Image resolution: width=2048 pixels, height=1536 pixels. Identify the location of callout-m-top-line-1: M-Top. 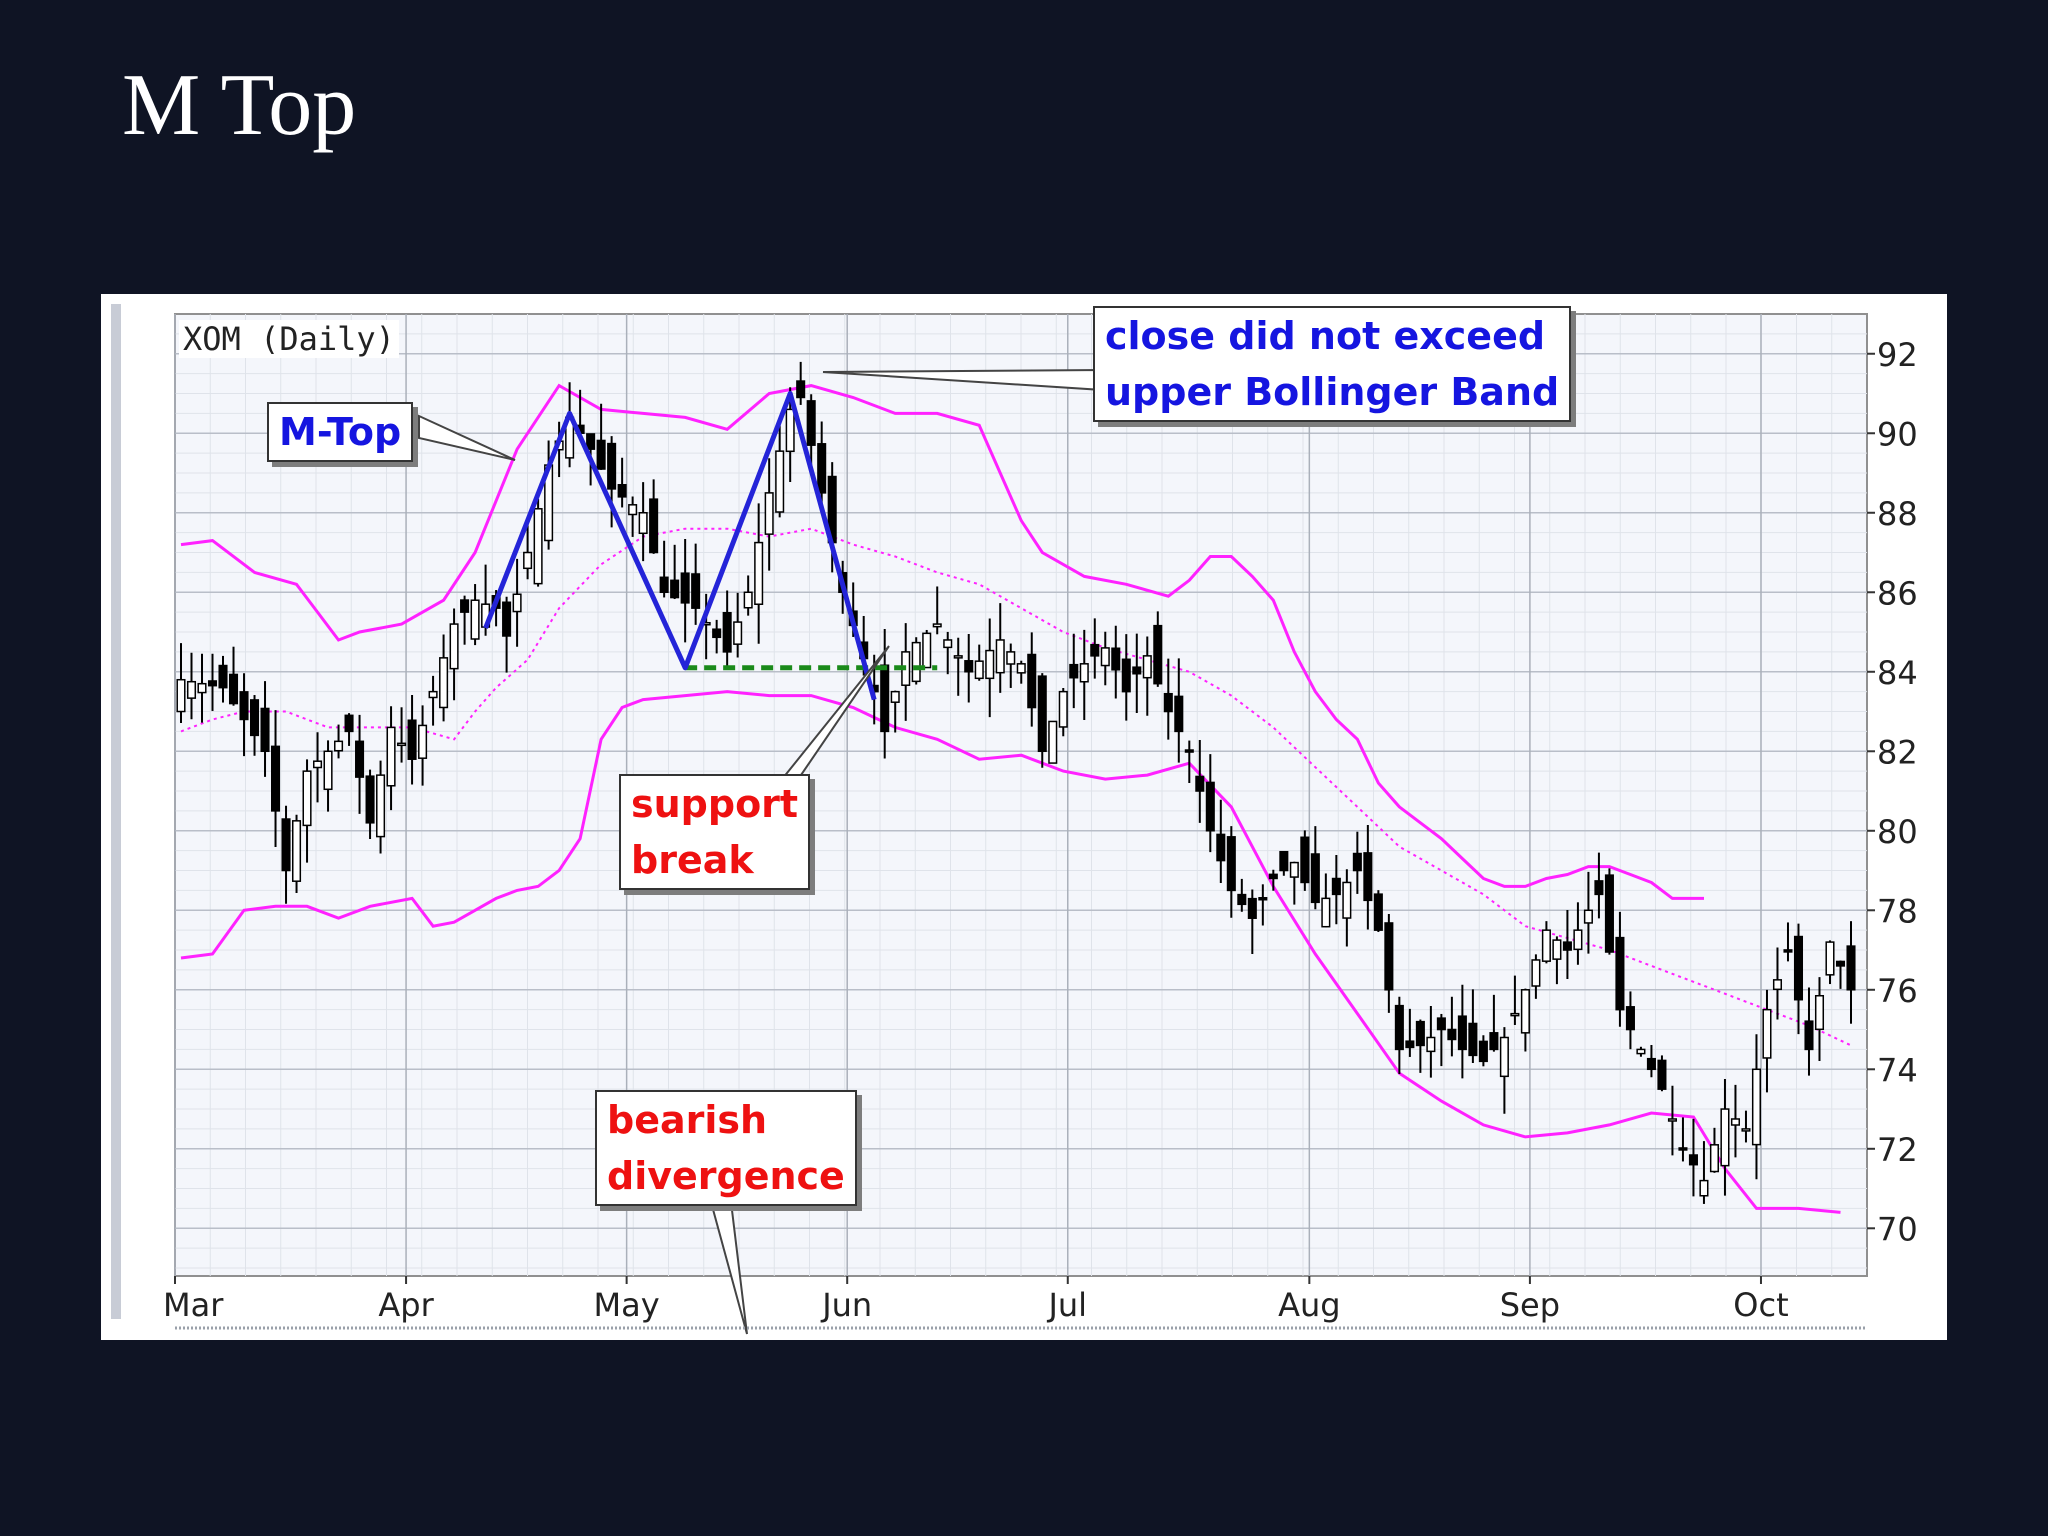
(340, 432).